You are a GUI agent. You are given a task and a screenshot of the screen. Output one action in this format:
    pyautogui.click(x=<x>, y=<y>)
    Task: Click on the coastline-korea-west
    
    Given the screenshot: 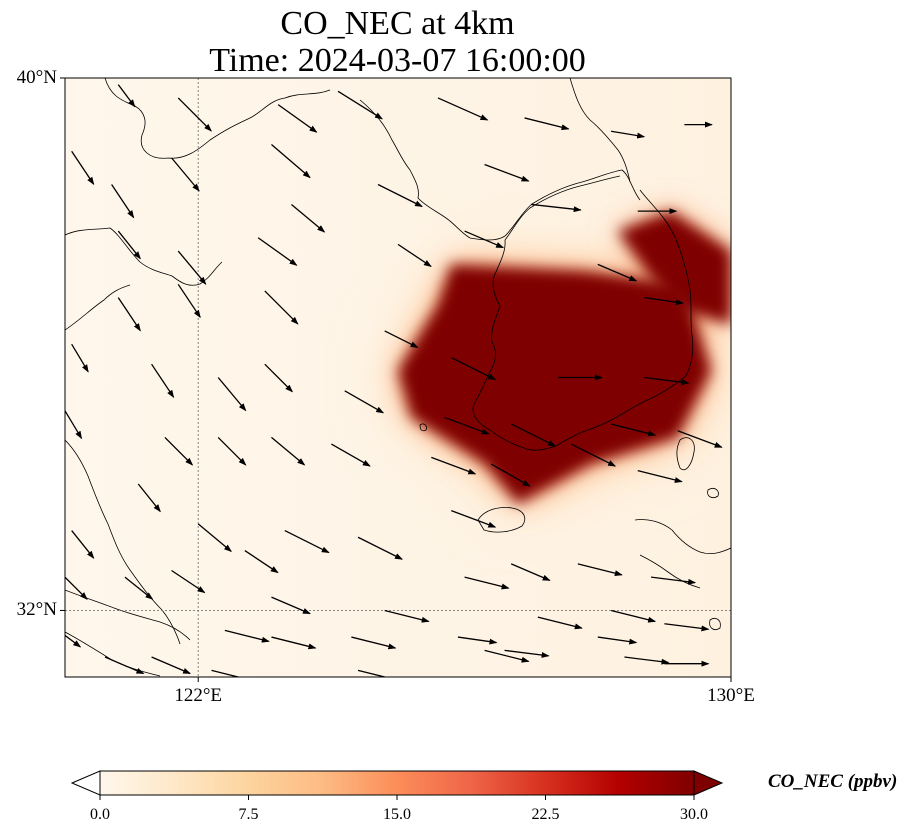 What is the action you would take?
    pyautogui.click(x=489, y=335)
    